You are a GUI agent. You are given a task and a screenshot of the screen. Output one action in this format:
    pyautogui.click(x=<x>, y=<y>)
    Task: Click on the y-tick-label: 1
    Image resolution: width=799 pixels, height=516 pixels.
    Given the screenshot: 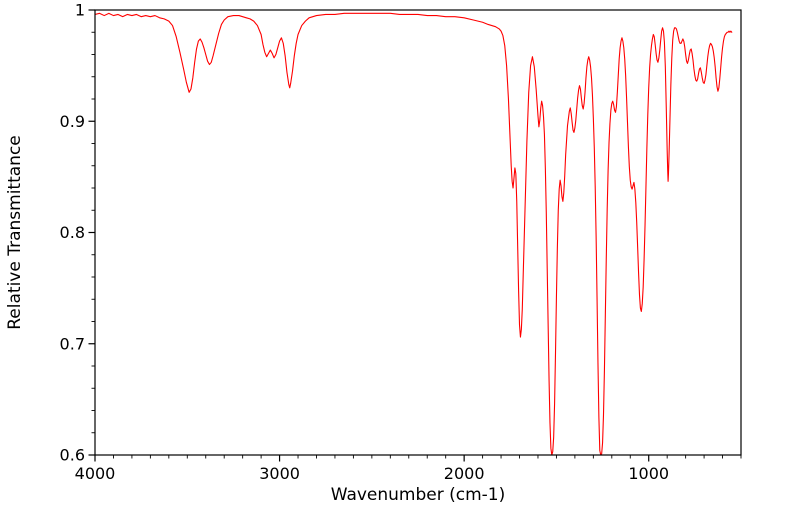 What is the action you would take?
    pyautogui.click(x=80, y=10)
    